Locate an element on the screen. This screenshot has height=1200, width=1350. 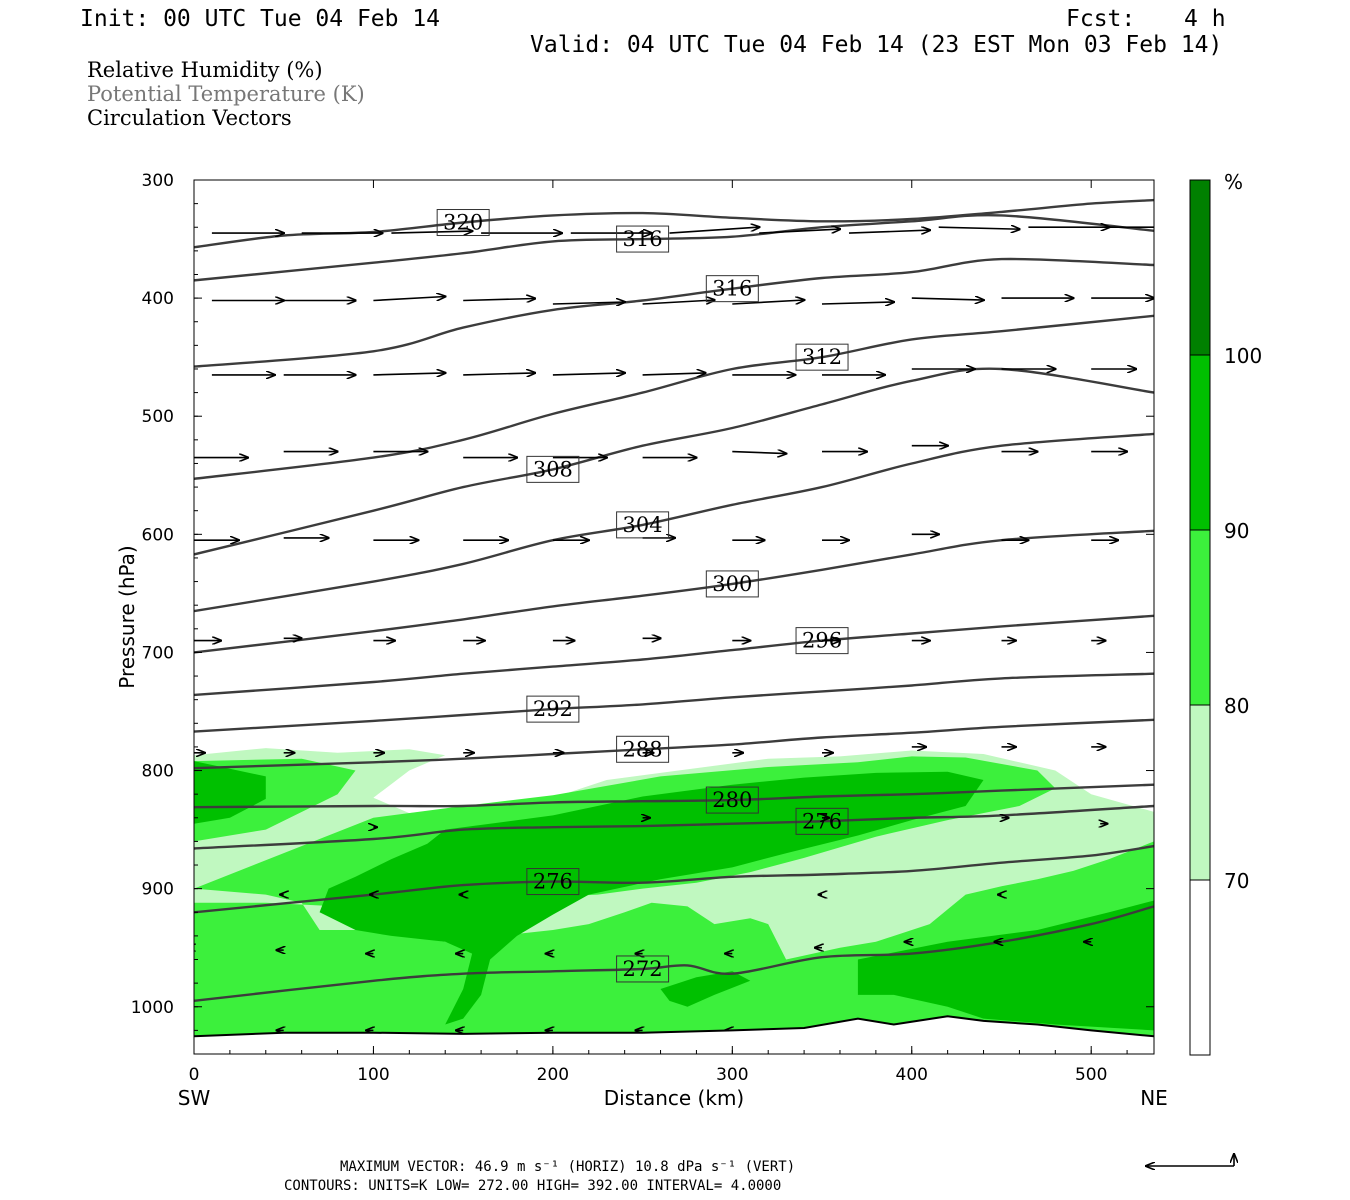
theta-label-text: 320 is located at coordinates (463, 223).